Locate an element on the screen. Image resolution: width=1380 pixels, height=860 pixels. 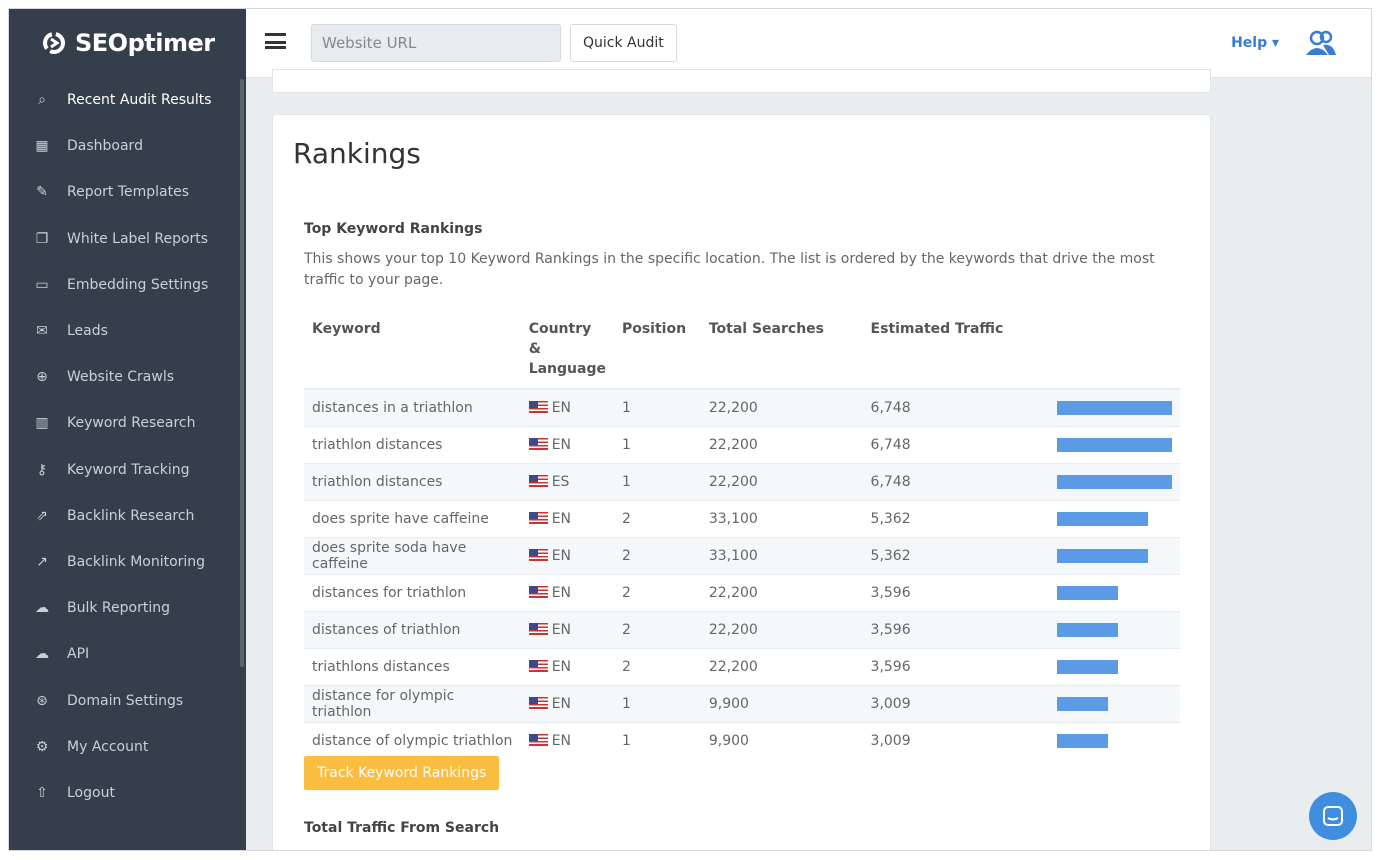
chat-launcher-button is located at coordinates (1333, 816).